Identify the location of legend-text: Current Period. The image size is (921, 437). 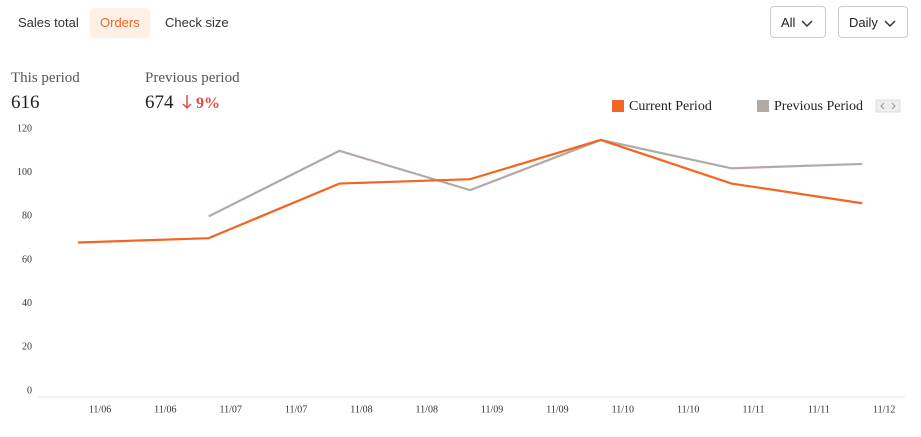
(670, 106).